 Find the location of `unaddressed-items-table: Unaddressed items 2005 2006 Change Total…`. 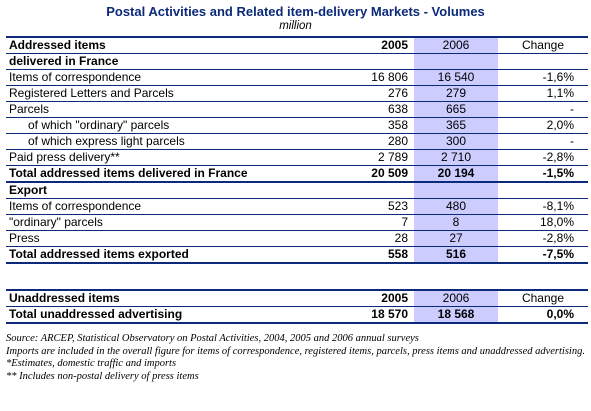

unaddressed-items-table: Unaddressed items 2005 2006 Change Total… is located at coordinates (297, 306).